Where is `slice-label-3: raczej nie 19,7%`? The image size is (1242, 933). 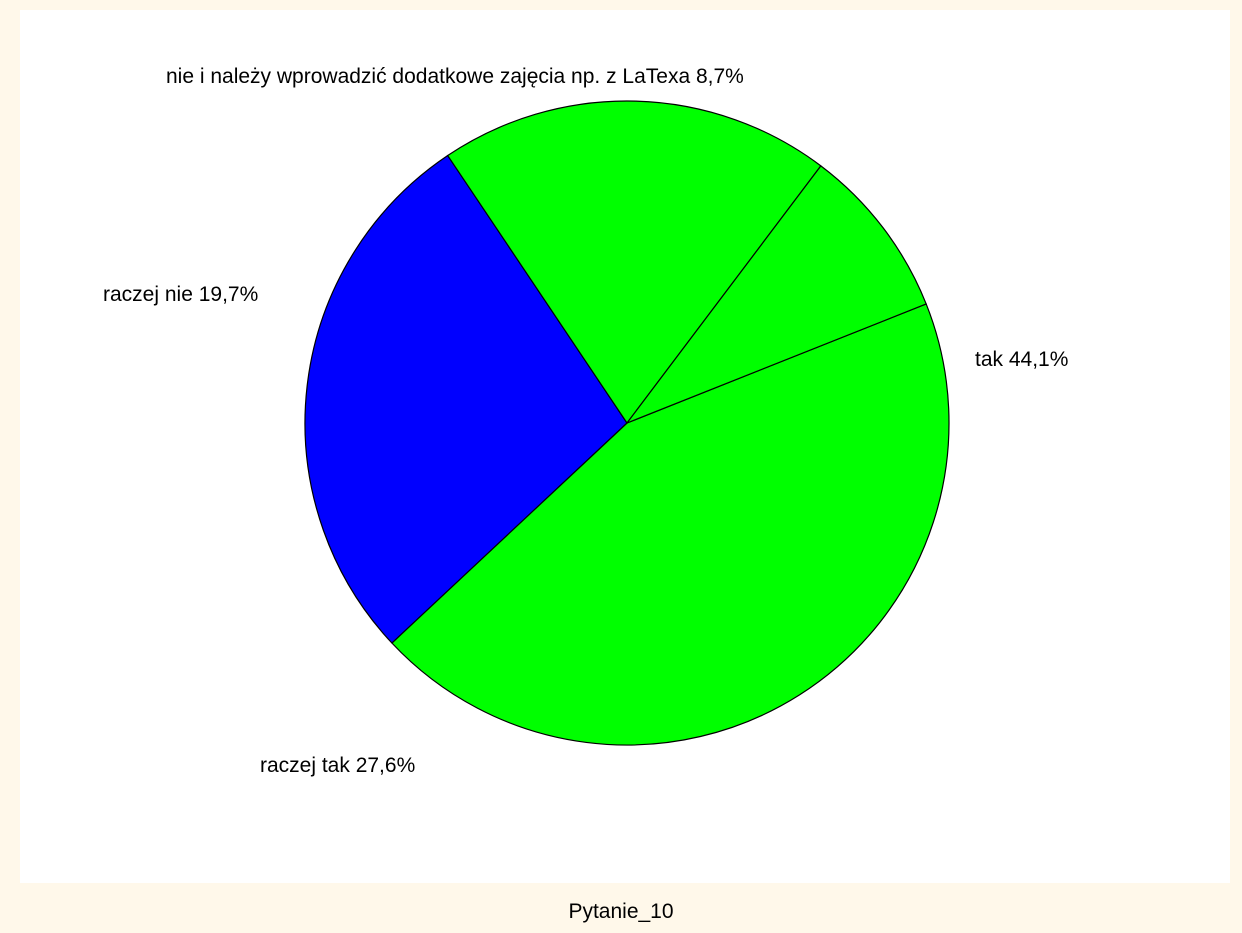 slice-label-3: raczej nie 19,7% is located at coordinates (180, 294).